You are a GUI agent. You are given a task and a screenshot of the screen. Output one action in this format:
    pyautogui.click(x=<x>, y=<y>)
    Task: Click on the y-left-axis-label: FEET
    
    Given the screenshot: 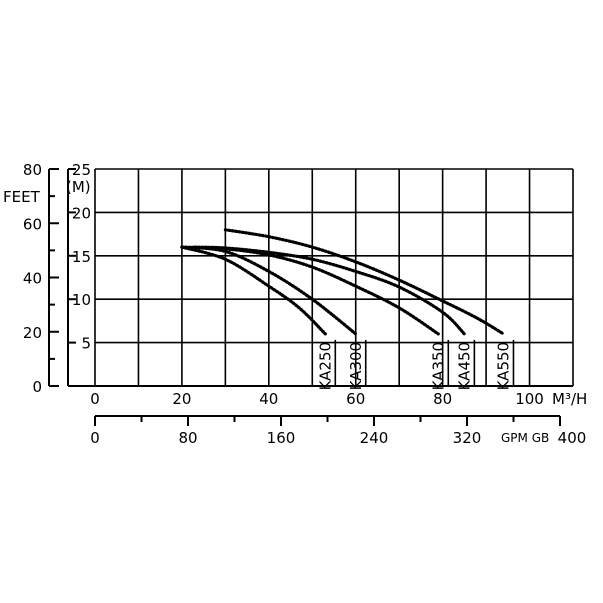 What is the action you would take?
    pyautogui.click(x=22, y=197)
    